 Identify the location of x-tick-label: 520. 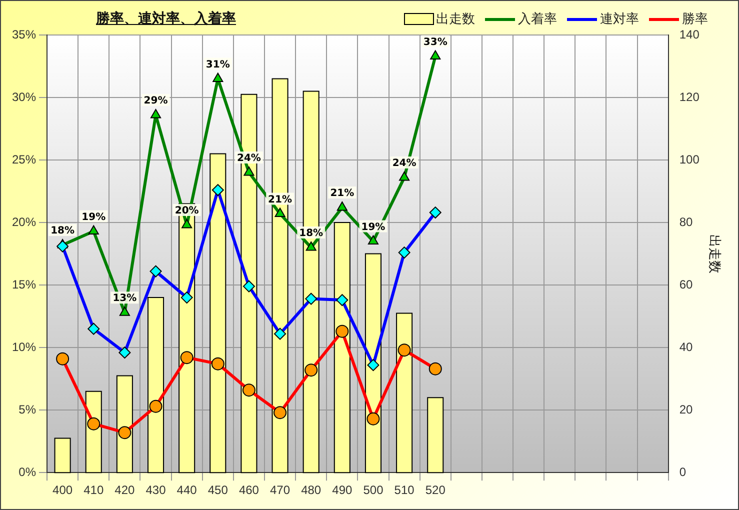
(435, 490).